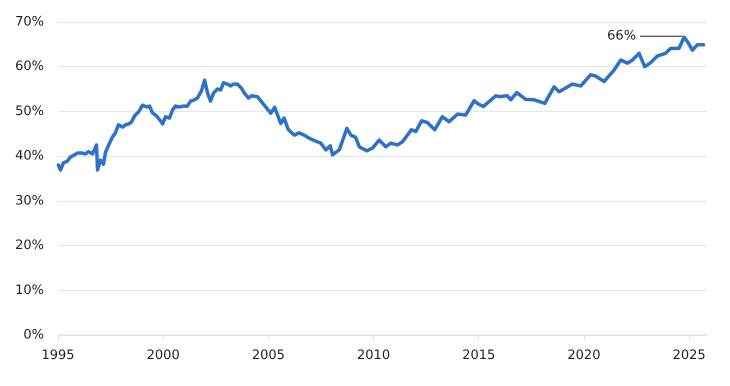  What do you see at coordinates (689, 355) in the screenshot?
I see `x-tick-label: 2025` at bounding box center [689, 355].